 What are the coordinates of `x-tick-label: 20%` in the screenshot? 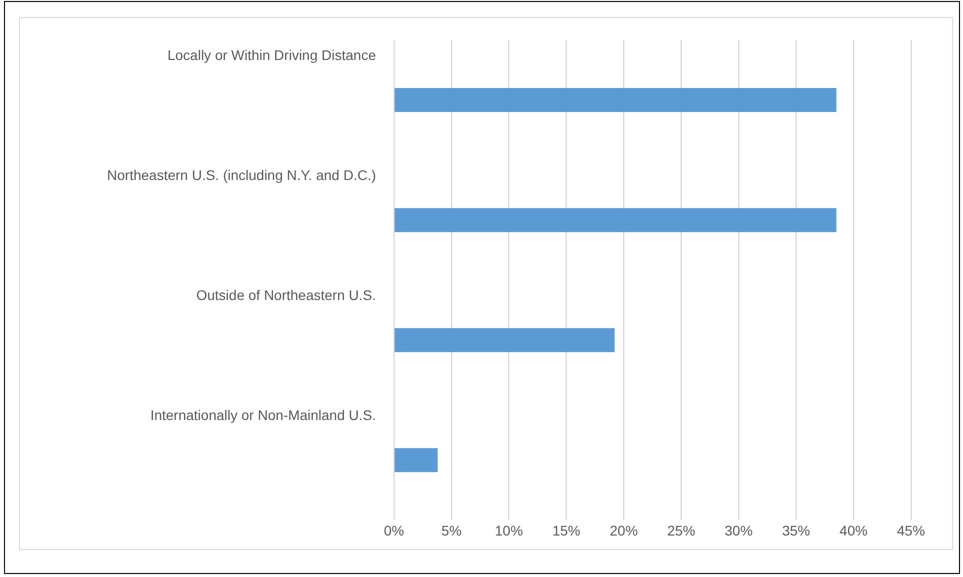 It's located at (624, 530).